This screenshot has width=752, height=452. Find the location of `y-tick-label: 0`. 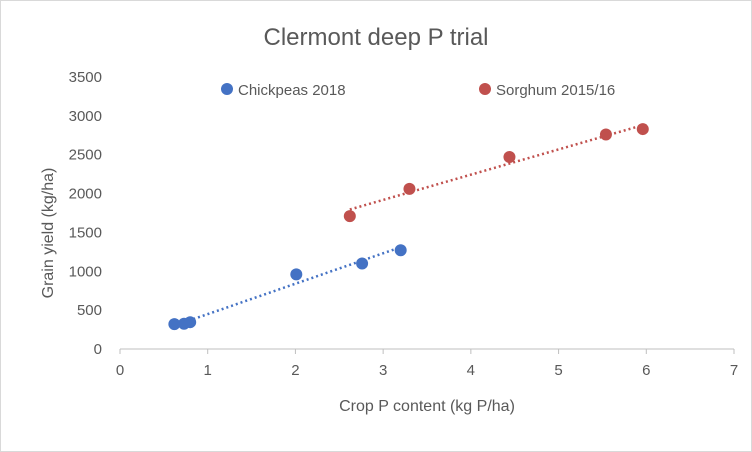

y-tick-label: 0 is located at coordinates (98, 349).